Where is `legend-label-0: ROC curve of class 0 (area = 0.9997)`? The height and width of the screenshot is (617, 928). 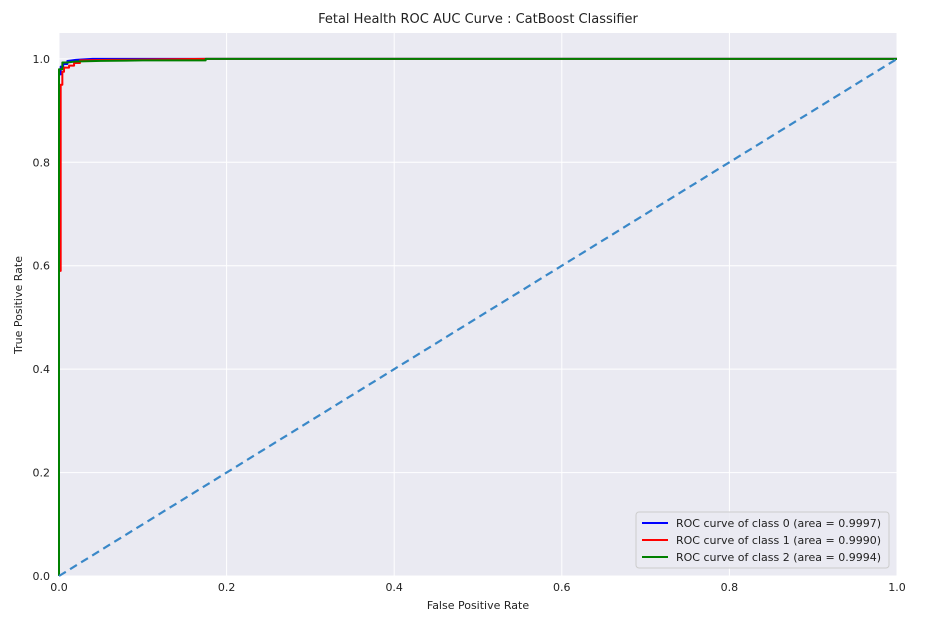
legend-label-0: ROC curve of class 0 (area = 0.9997) is located at coordinates (778, 523).